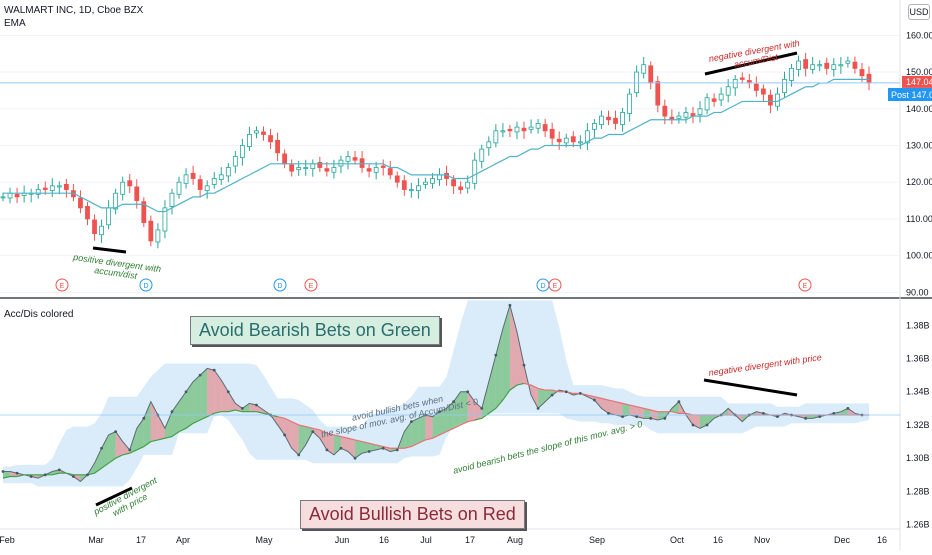 This screenshot has width=932, height=555. Describe the element at coordinates (183, 540) in the screenshot. I see `time-tick-label: Apr` at that location.